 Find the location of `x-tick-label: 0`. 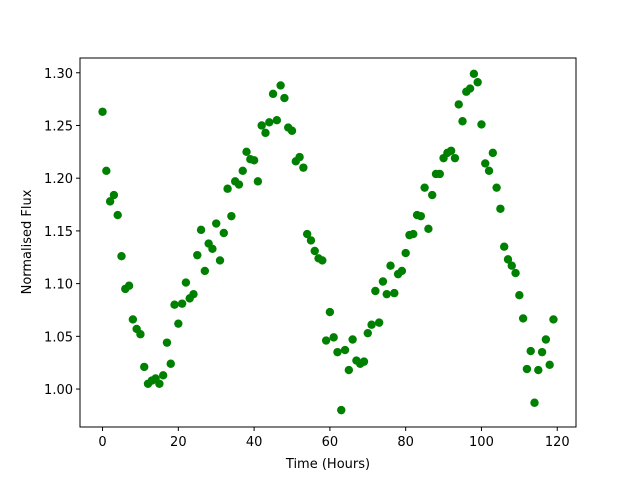

x-tick-label: 0 is located at coordinates (102, 442).